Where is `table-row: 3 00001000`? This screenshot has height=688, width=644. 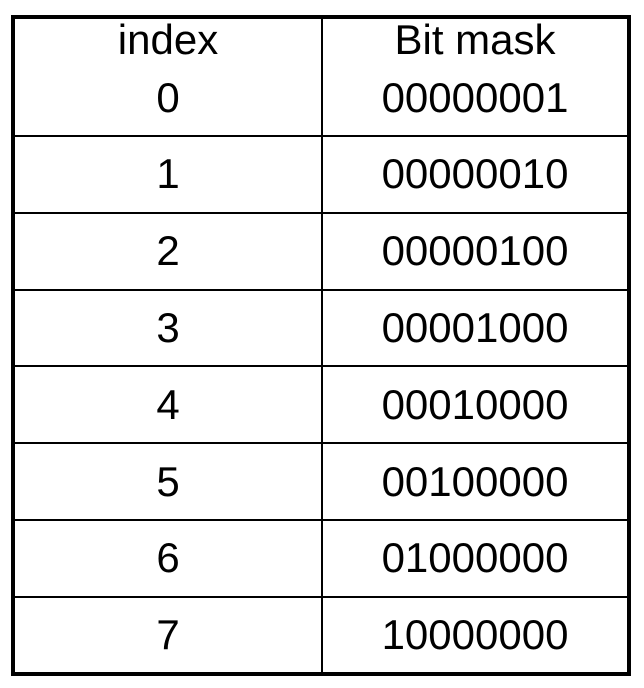 table-row: 3 00001000 is located at coordinates (321, 327).